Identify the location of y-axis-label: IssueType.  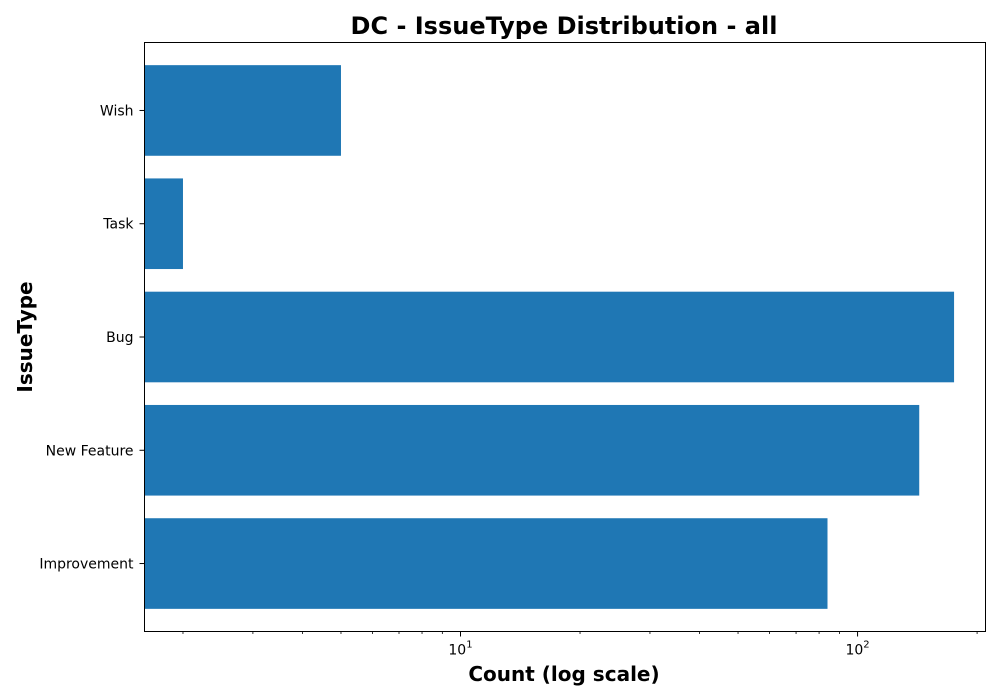
(25, 336).